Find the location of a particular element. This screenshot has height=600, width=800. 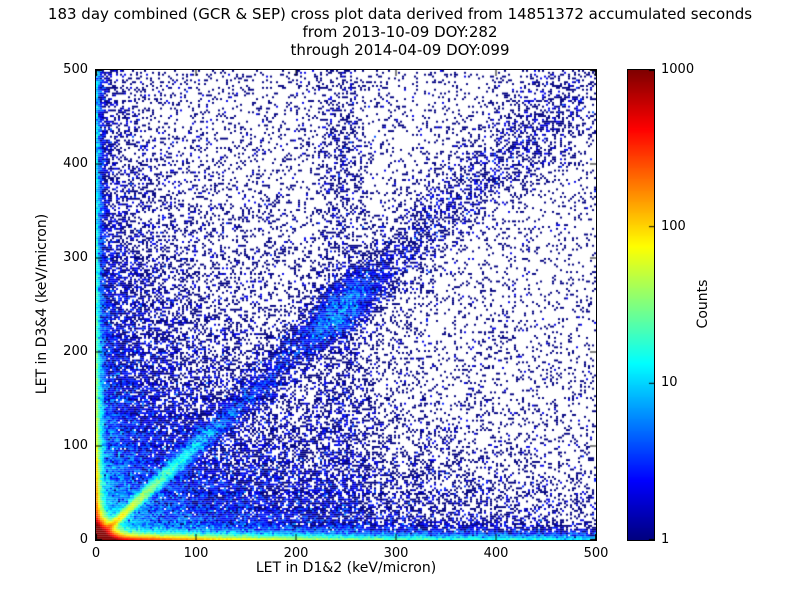

x-tick-label: 200 is located at coordinates (296, 553).